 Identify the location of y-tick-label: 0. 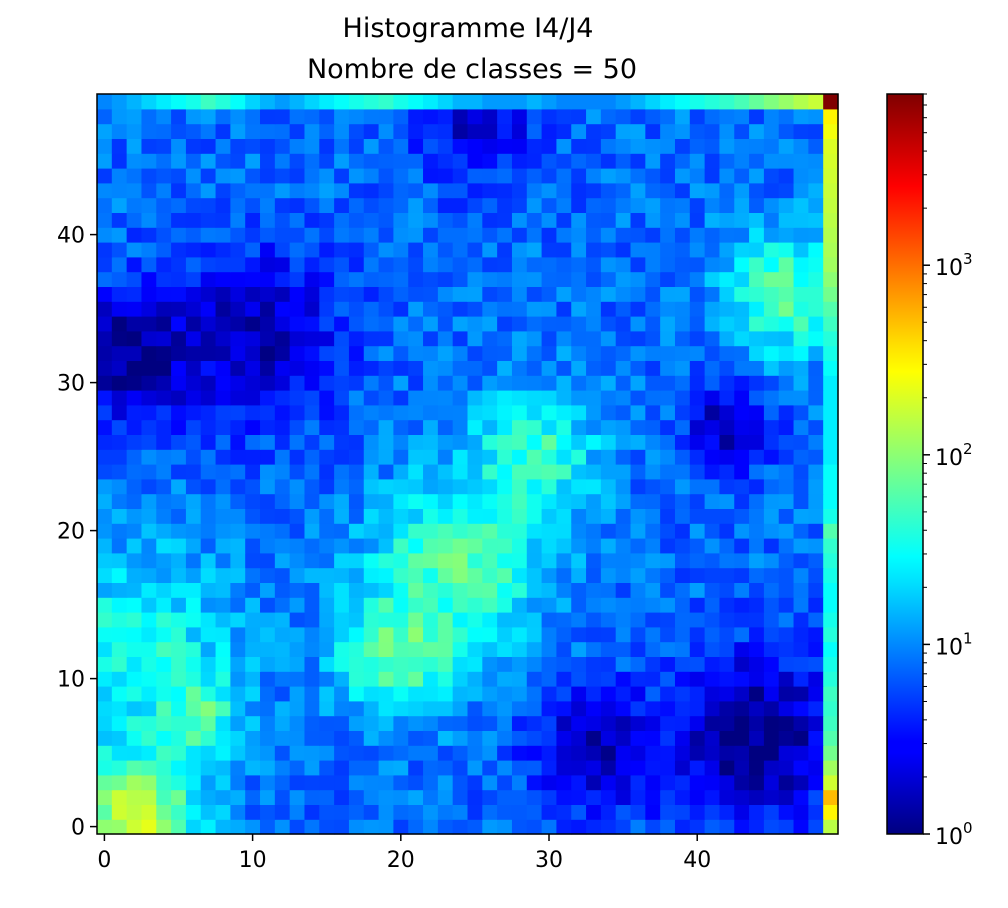
(78, 828).